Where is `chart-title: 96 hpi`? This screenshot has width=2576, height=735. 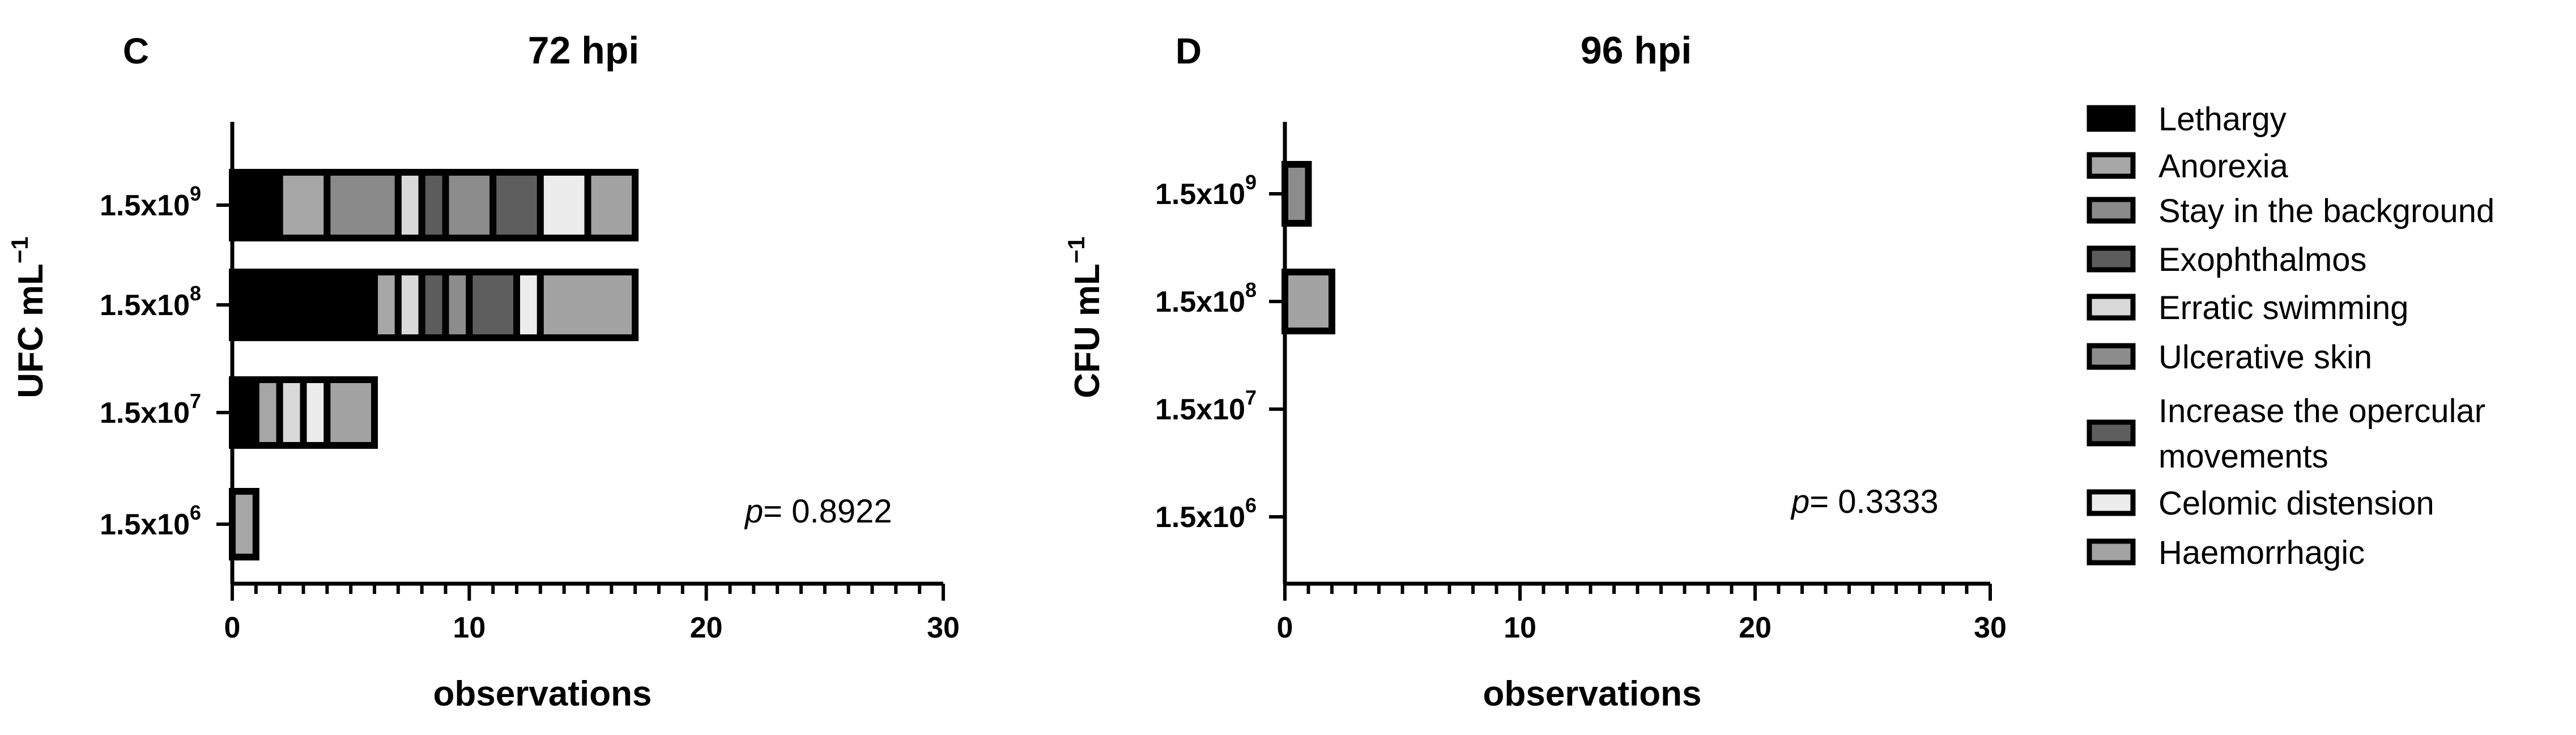 chart-title: 96 hpi is located at coordinates (1636, 50).